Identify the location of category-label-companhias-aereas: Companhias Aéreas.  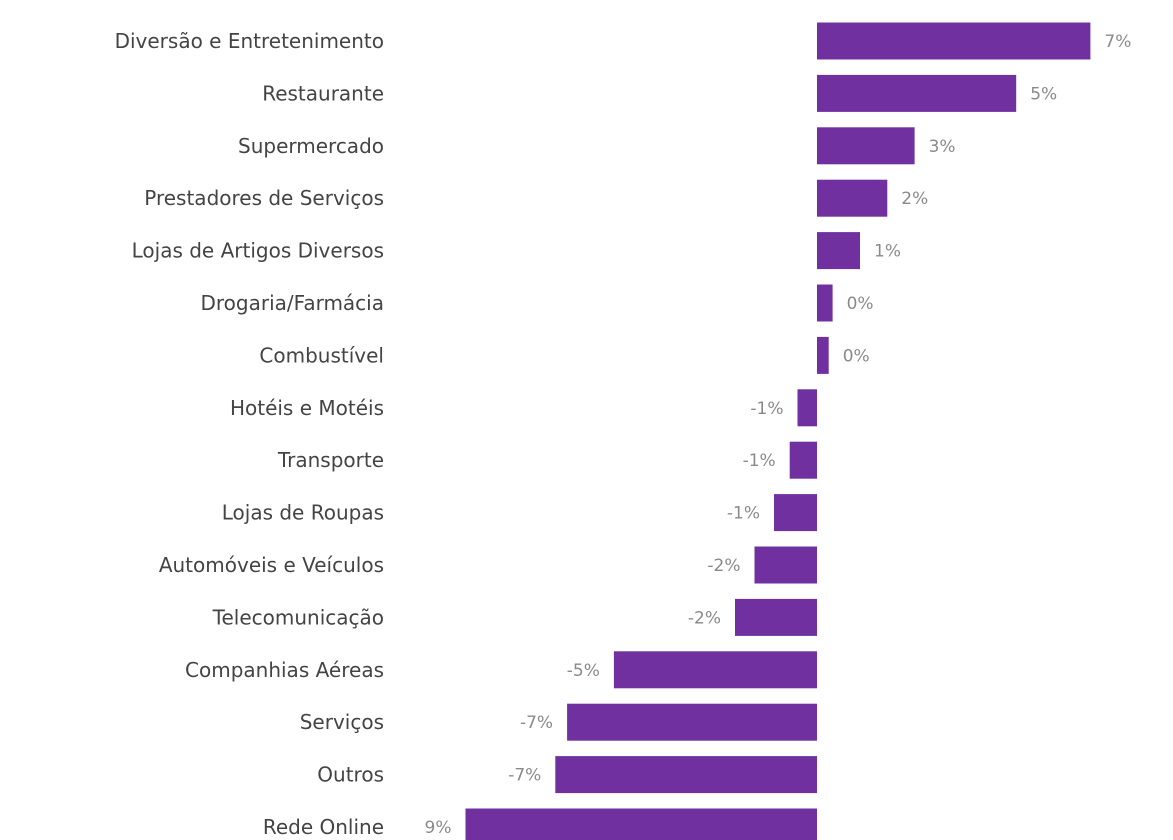
(284, 670).